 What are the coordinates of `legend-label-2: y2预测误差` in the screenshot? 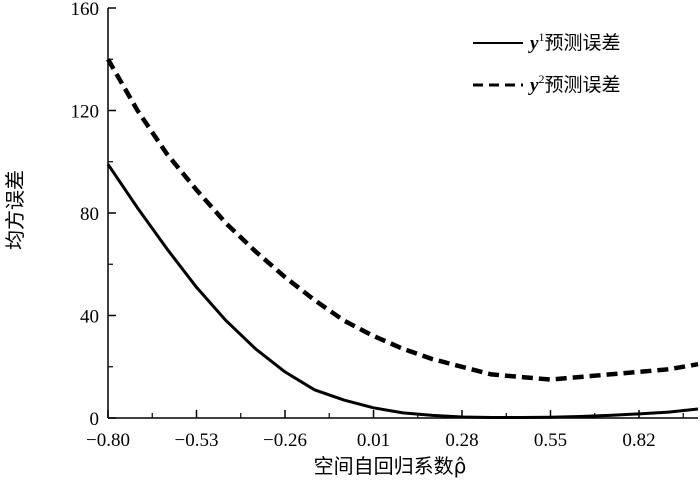 It's located at (574, 84).